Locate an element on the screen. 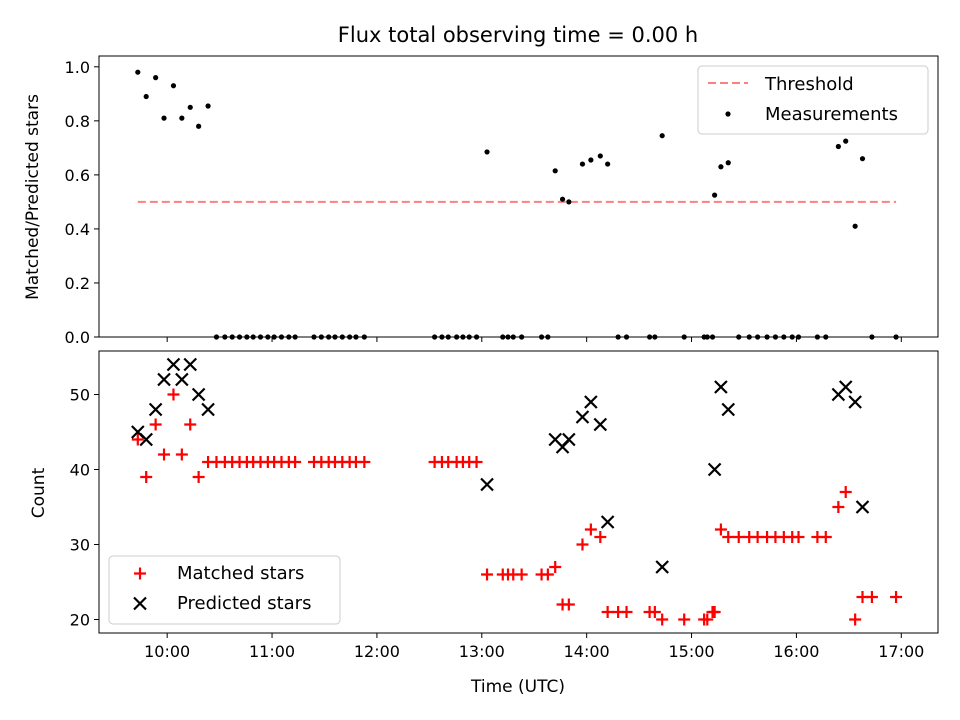  x-axis-label: Time (UTC) is located at coordinates (517, 687).